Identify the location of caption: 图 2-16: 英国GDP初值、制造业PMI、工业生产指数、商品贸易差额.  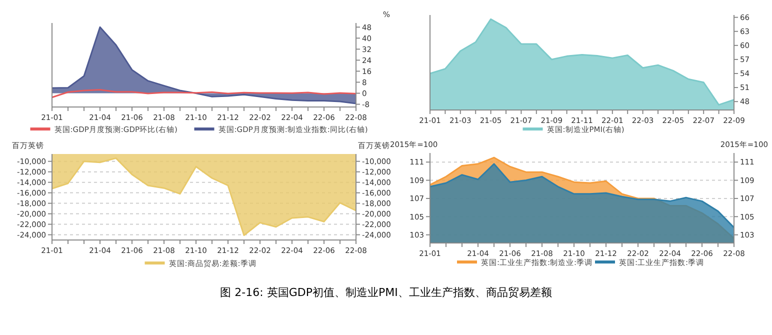
(386, 292).